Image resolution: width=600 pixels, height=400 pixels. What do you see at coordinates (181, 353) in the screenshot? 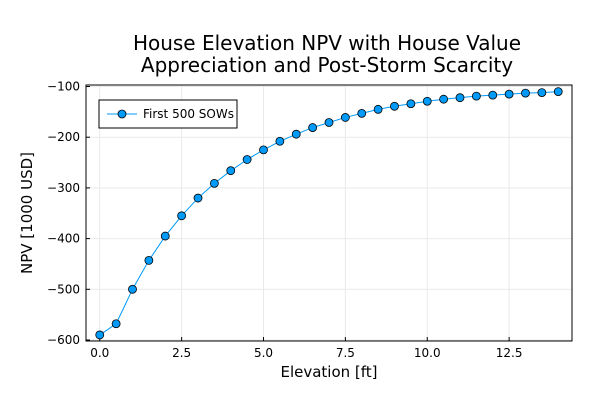
I see `x-tick-label: 2.5` at bounding box center [181, 353].